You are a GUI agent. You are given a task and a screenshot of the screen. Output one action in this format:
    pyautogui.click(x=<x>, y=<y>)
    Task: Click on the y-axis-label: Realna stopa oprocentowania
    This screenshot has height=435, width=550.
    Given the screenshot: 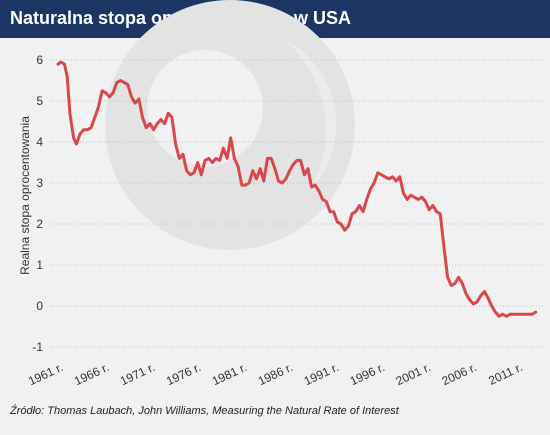 What is the action you would take?
    pyautogui.click(x=25, y=195)
    